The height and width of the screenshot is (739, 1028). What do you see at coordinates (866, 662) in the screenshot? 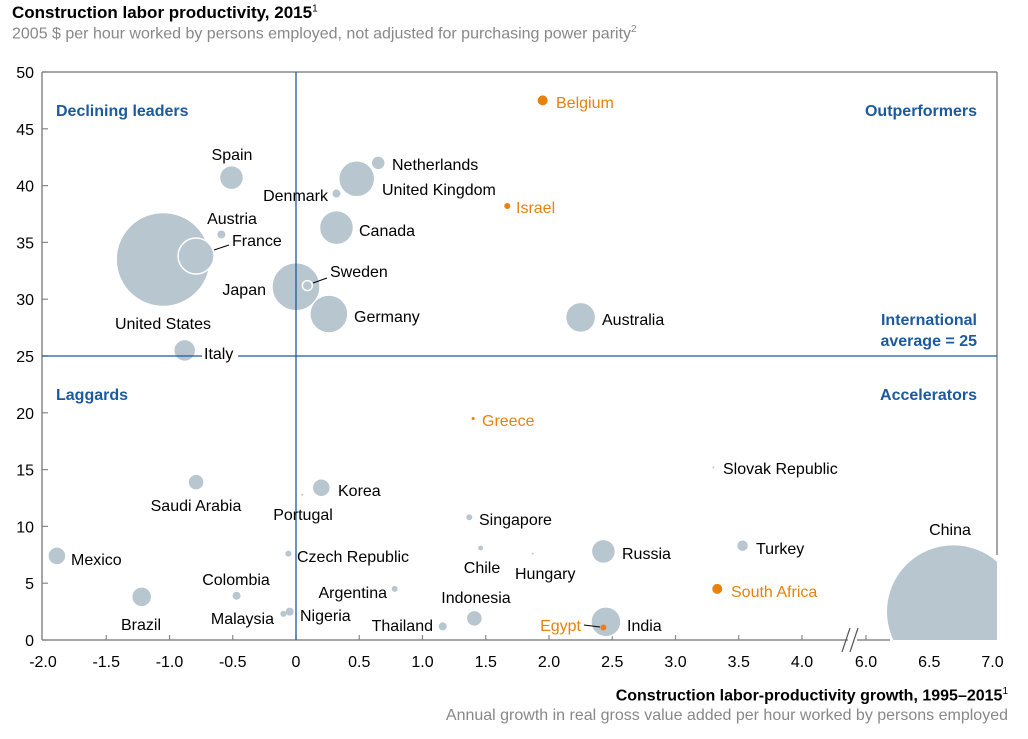
I see `x-tick-label: 6.0` at bounding box center [866, 662].